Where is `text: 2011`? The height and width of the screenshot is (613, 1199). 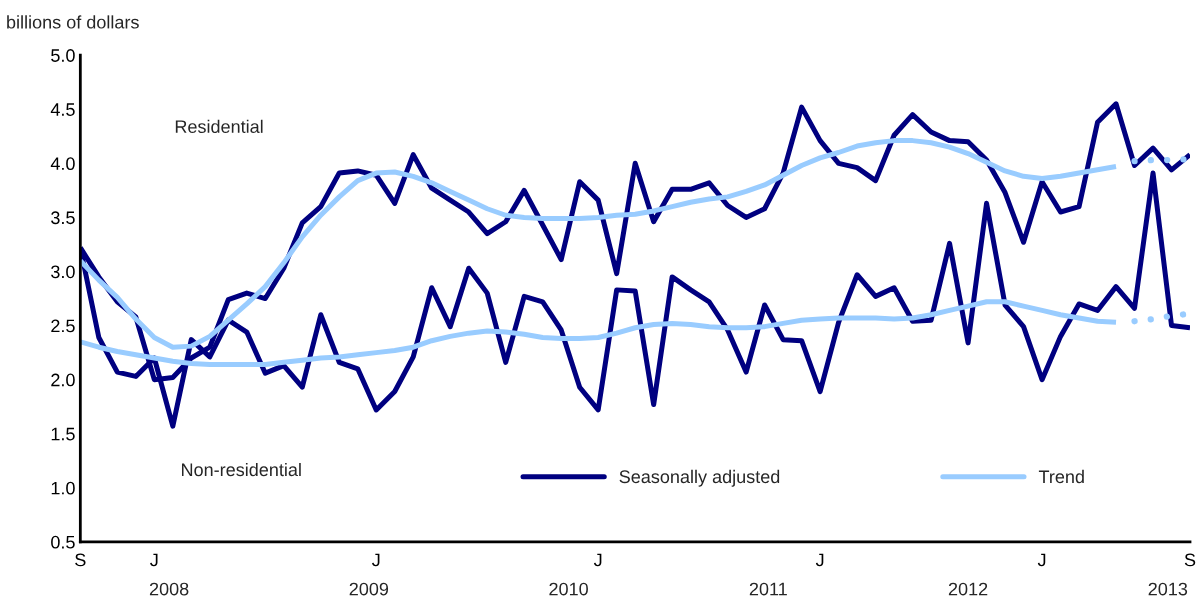 text: 2011 is located at coordinates (768, 589).